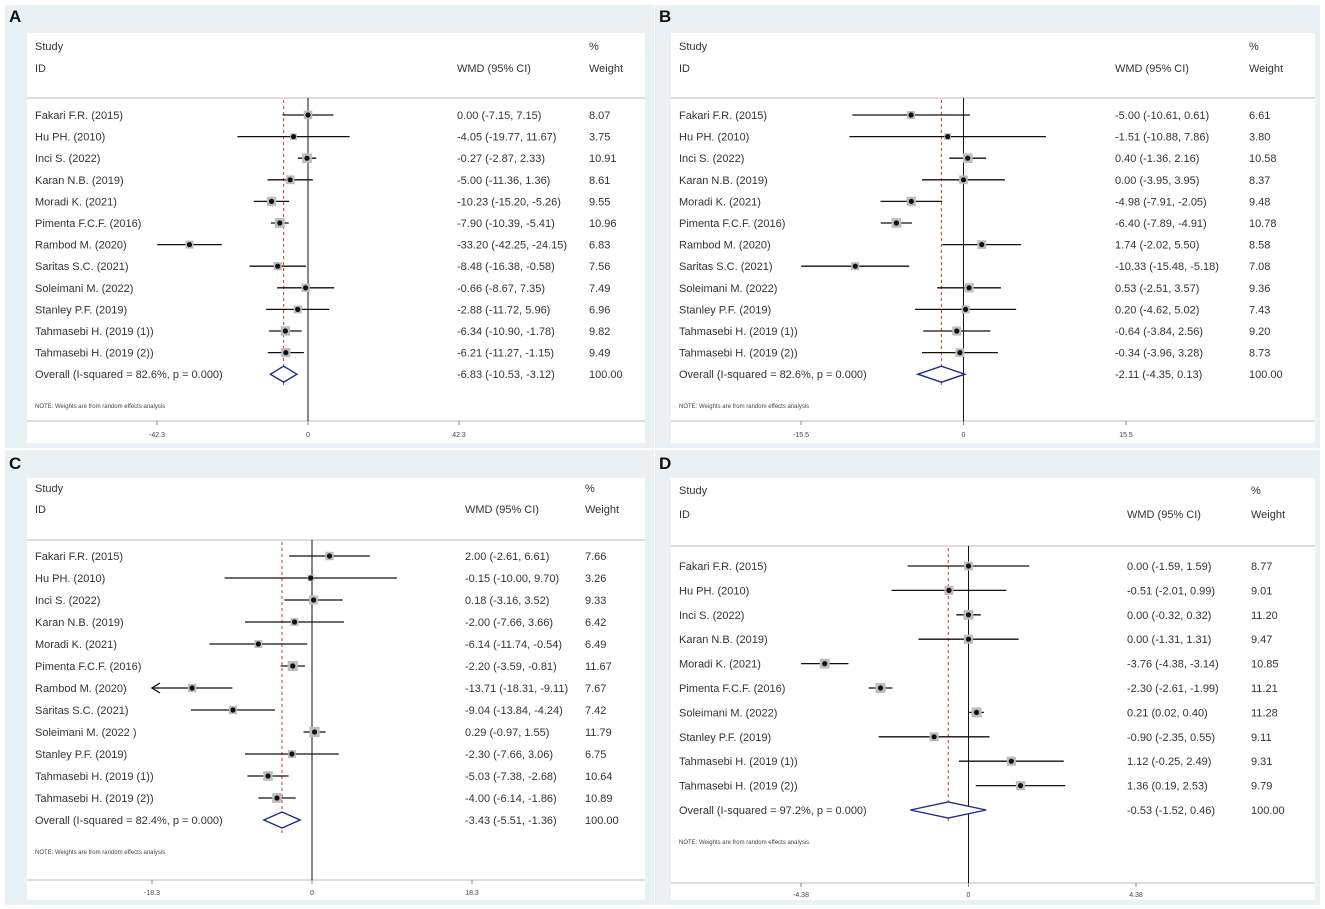  What do you see at coordinates (1171, 811) in the screenshot?
I see `overall-effect-text: -0.53 (-1.52, 0.46)` at bounding box center [1171, 811].